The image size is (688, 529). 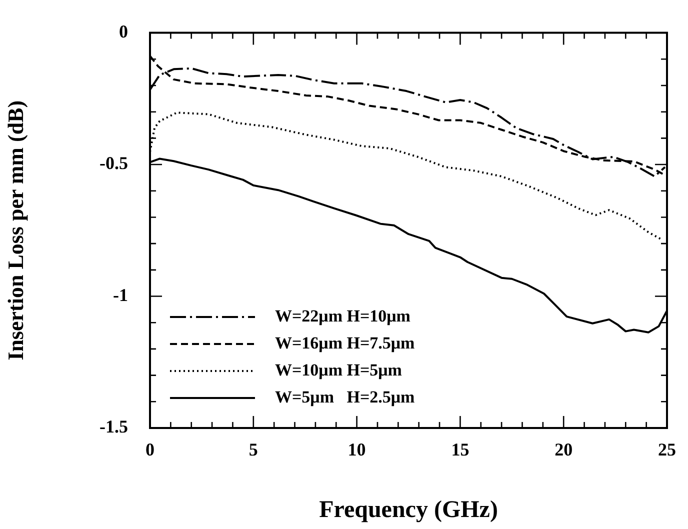 What do you see at coordinates (15, 230) in the screenshot?
I see `y-axis-title: Insertion Loss per mm (dB)` at bounding box center [15, 230].